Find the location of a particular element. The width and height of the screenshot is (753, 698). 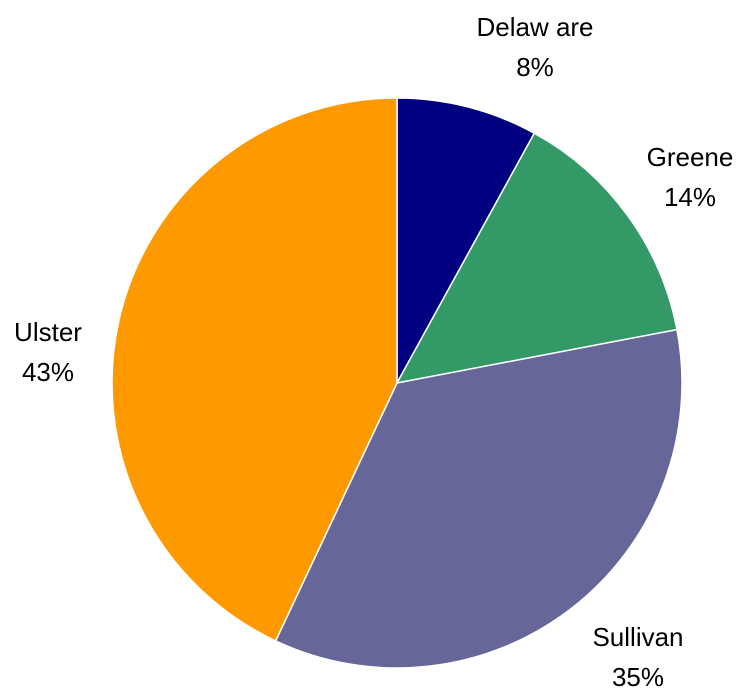

slice-label-delaware: Delaw are is located at coordinates (534, 27).